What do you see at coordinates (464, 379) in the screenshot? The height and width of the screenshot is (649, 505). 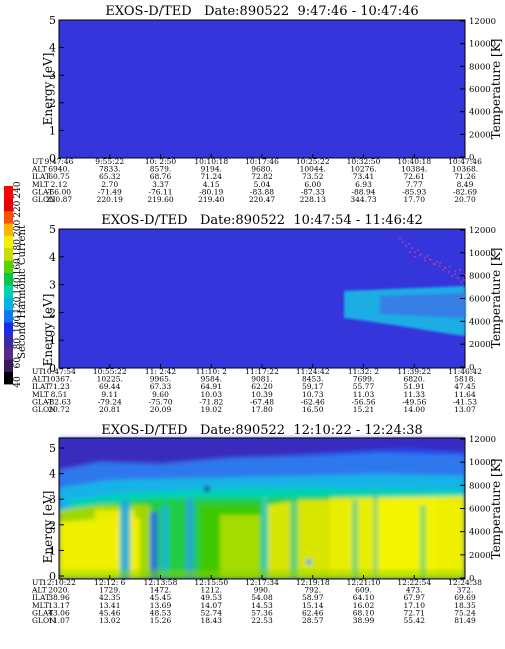 I see `table-cell: 5818.` at bounding box center [464, 379].